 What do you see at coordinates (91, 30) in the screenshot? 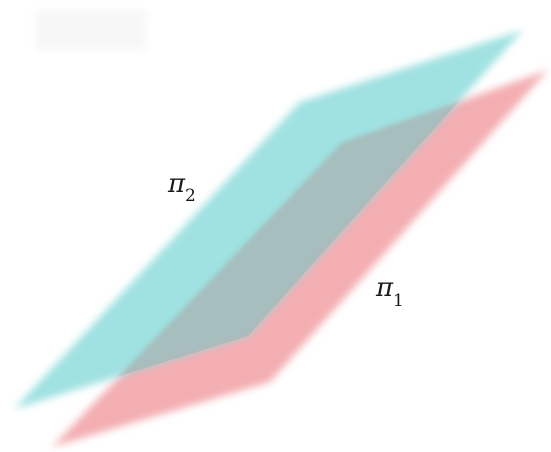
I see `background-artifact` at bounding box center [91, 30].